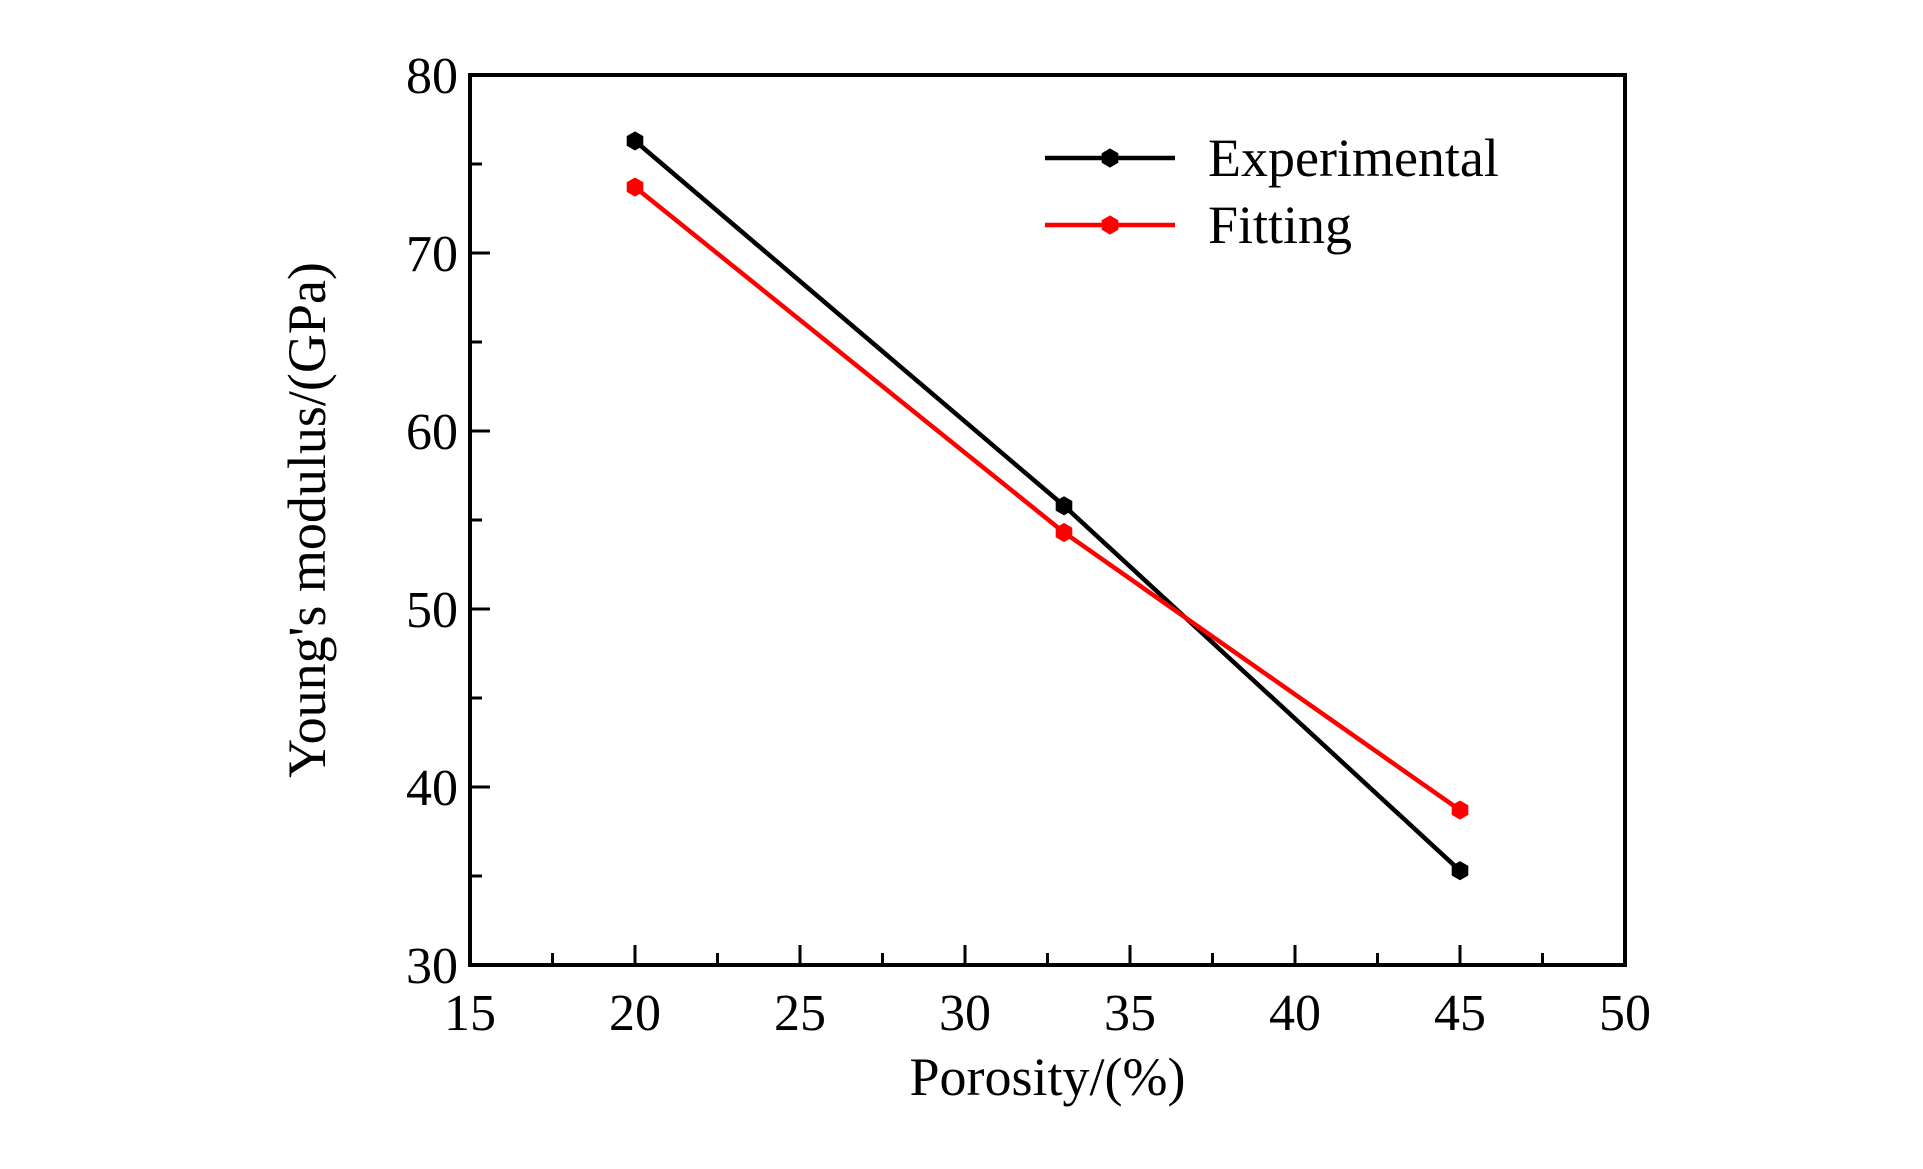 This screenshot has width=1923, height=1169. Describe the element at coordinates (432, 254) in the screenshot. I see `y-tick-label: 70` at that location.